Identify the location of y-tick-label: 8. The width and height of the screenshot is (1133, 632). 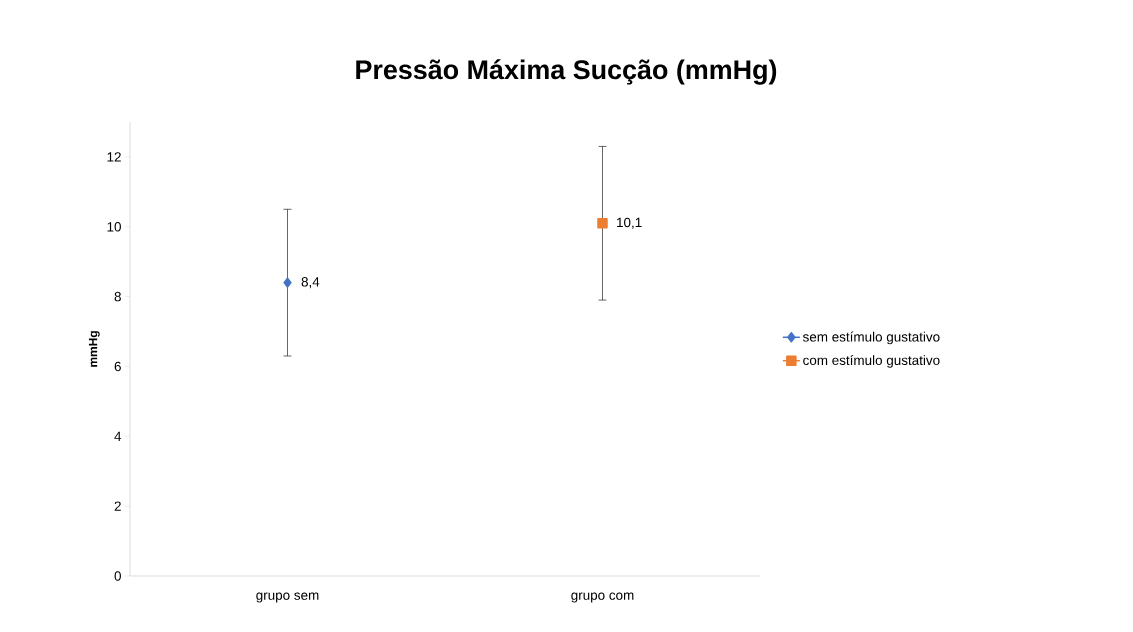
(117, 296).